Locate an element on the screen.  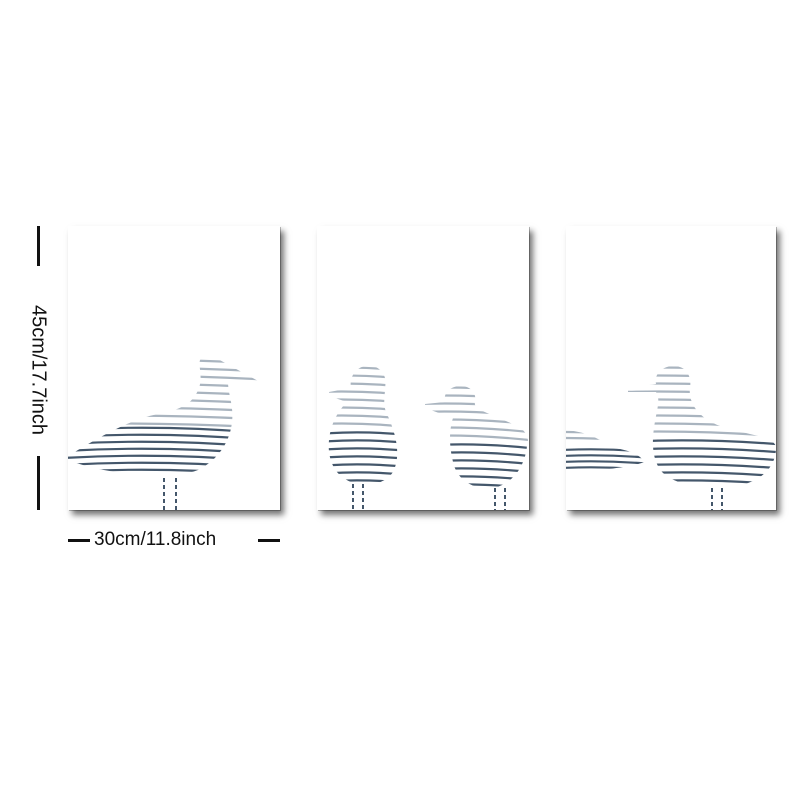
seagull-legs-left is located at coordinates (358, 497).